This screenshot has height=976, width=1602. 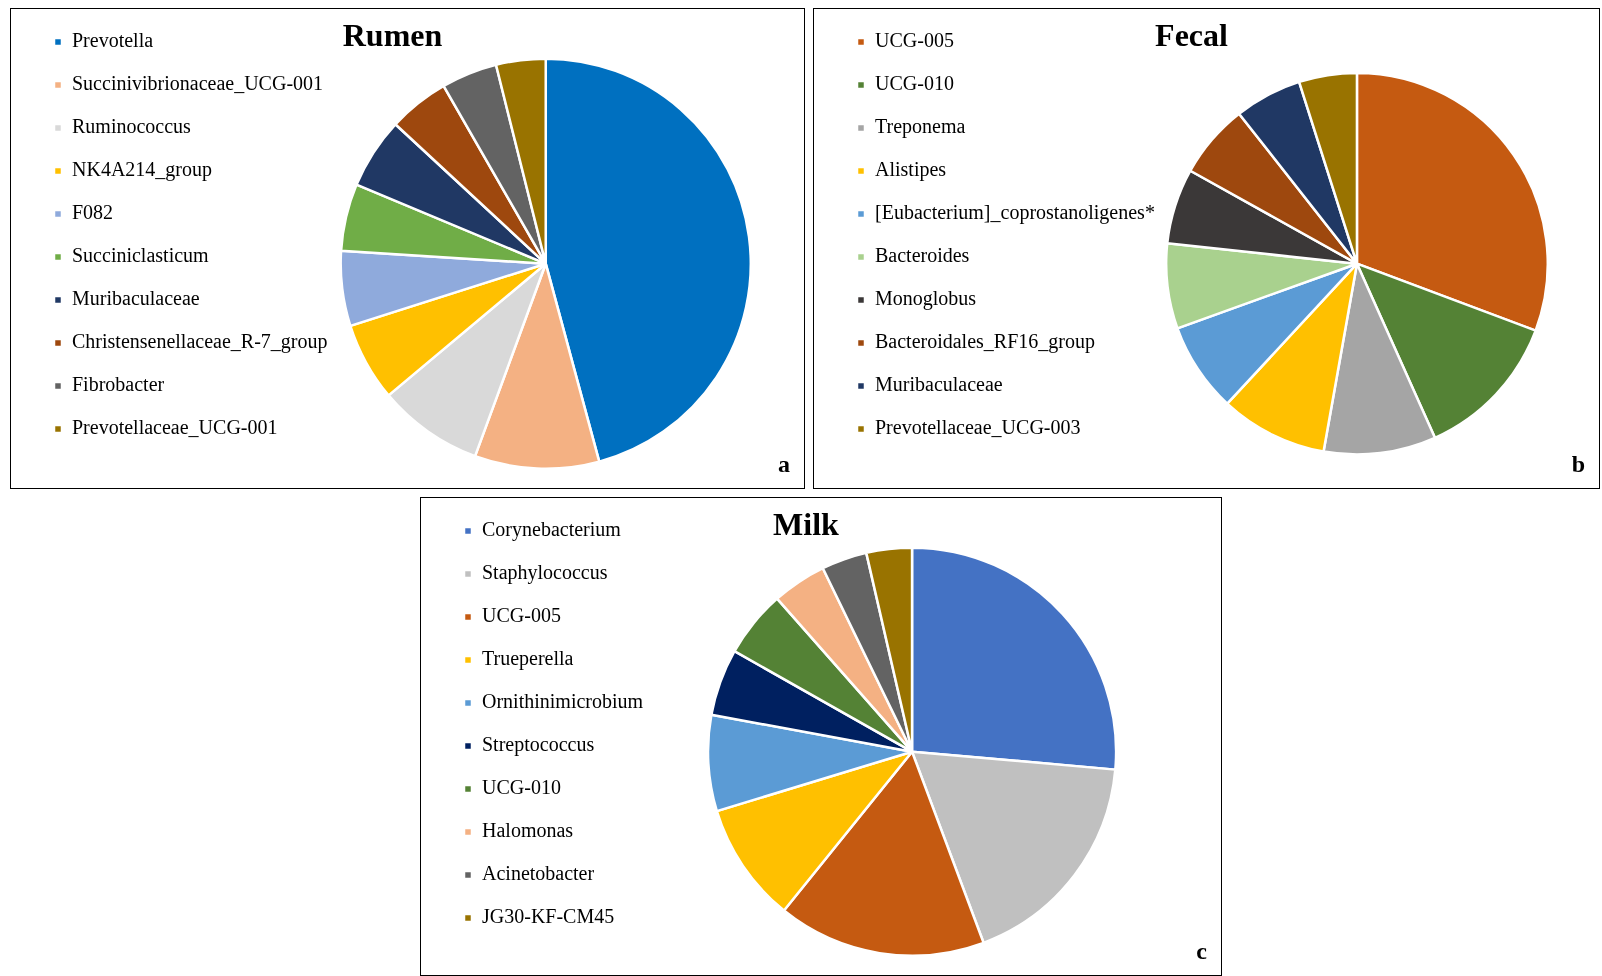 What do you see at coordinates (978, 427) in the screenshot?
I see `legend-label: Prevotellaceae_UCG-003` at bounding box center [978, 427].